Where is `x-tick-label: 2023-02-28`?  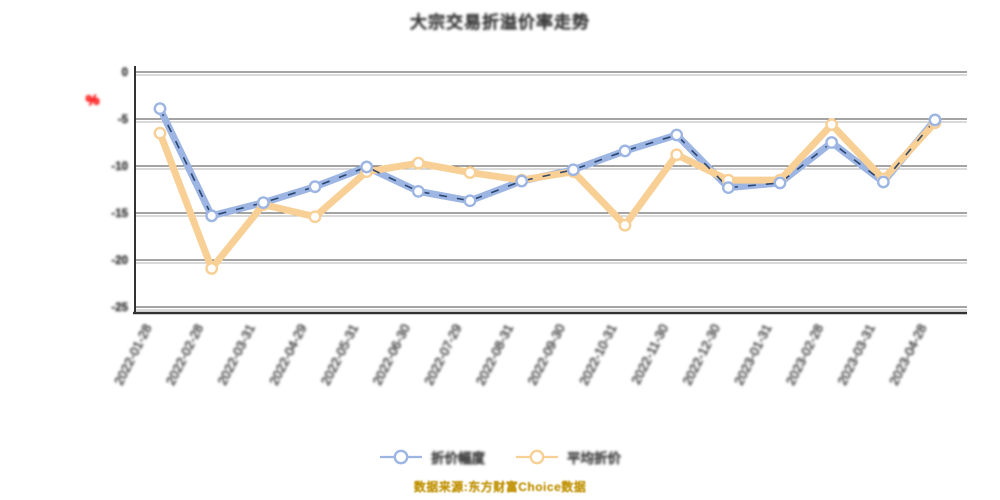
x-tick-label: 2023-02-28 is located at coordinates (805, 355).